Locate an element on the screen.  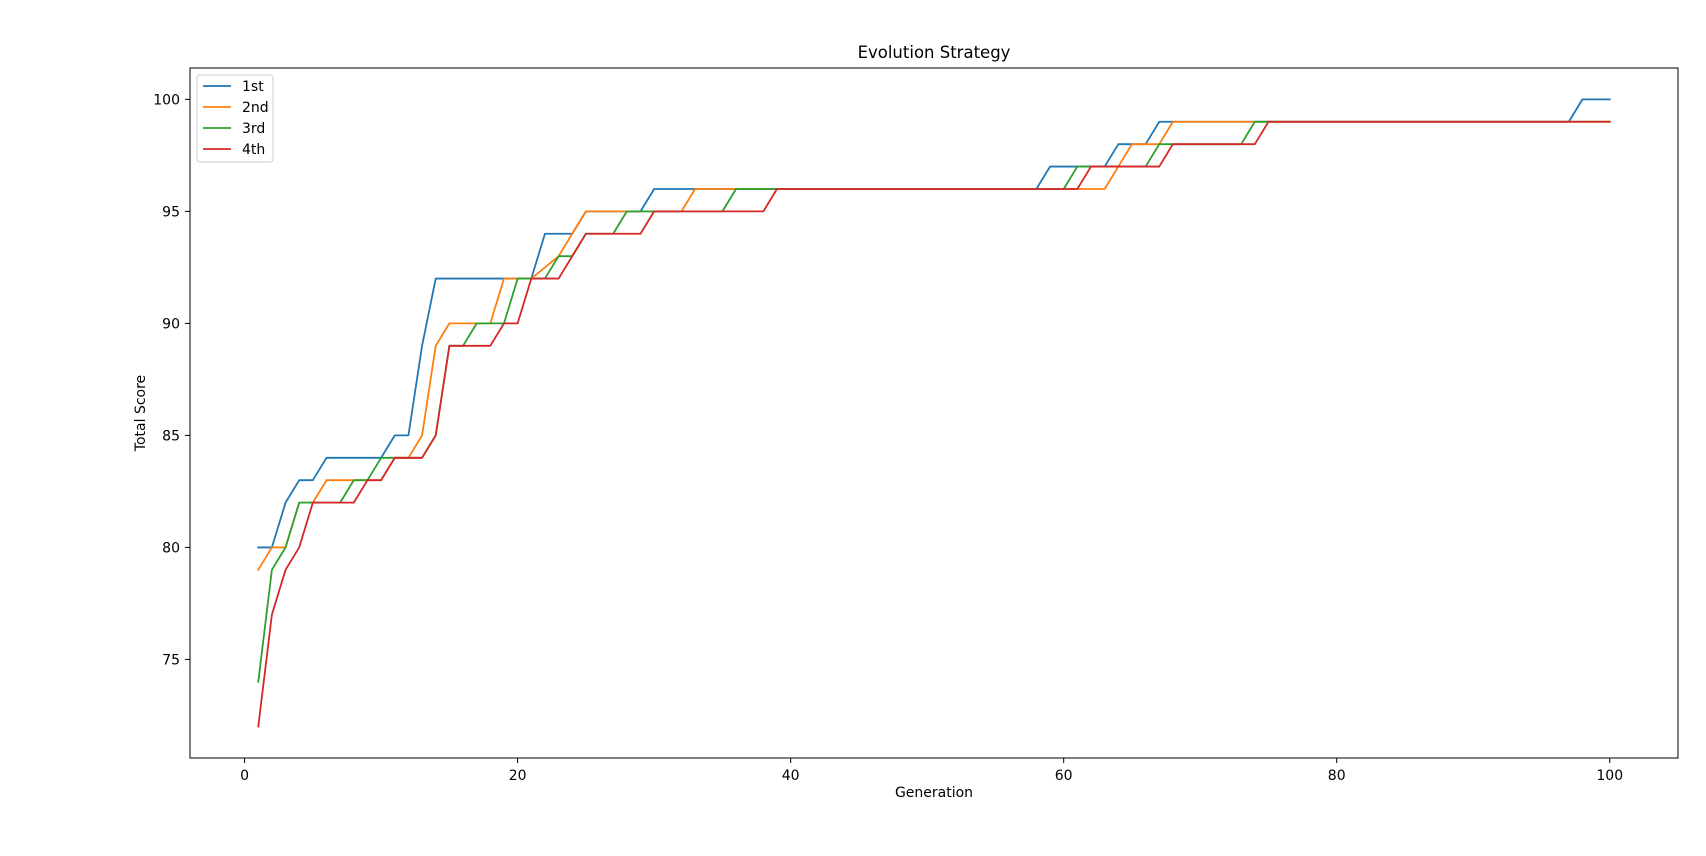
y-tick-label: 80 is located at coordinates (171, 548).